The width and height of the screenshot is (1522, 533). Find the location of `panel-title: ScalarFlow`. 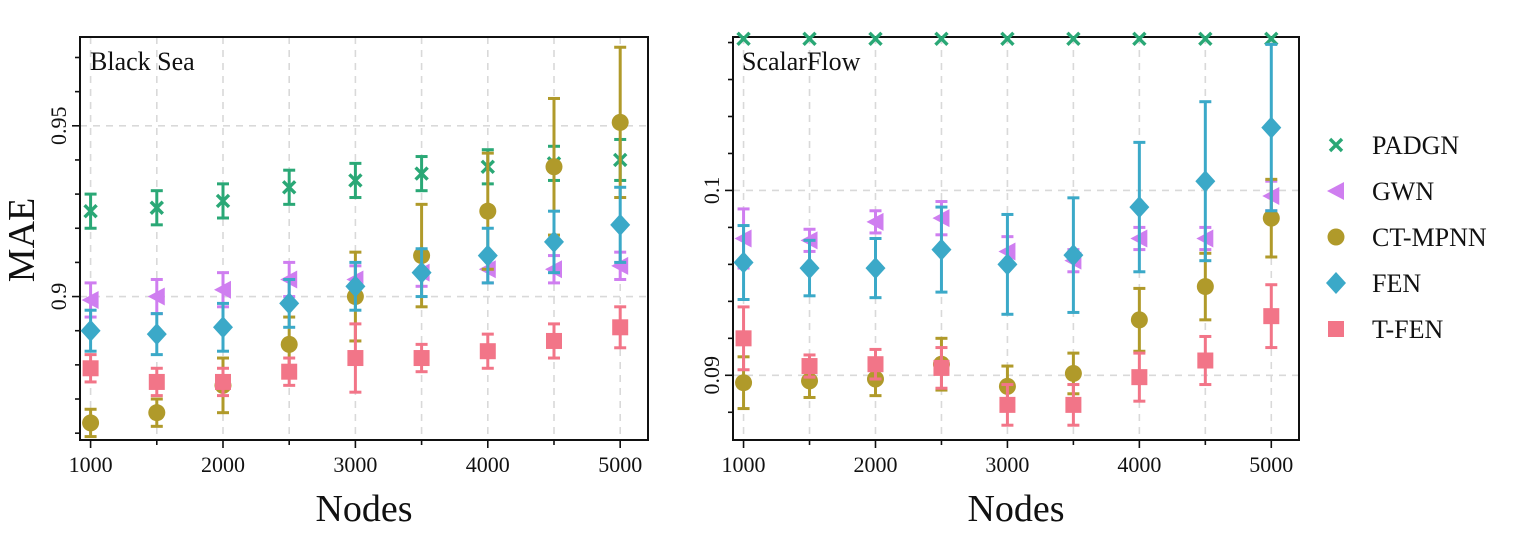

panel-title: ScalarFlow is located at coordinates (801, 61).